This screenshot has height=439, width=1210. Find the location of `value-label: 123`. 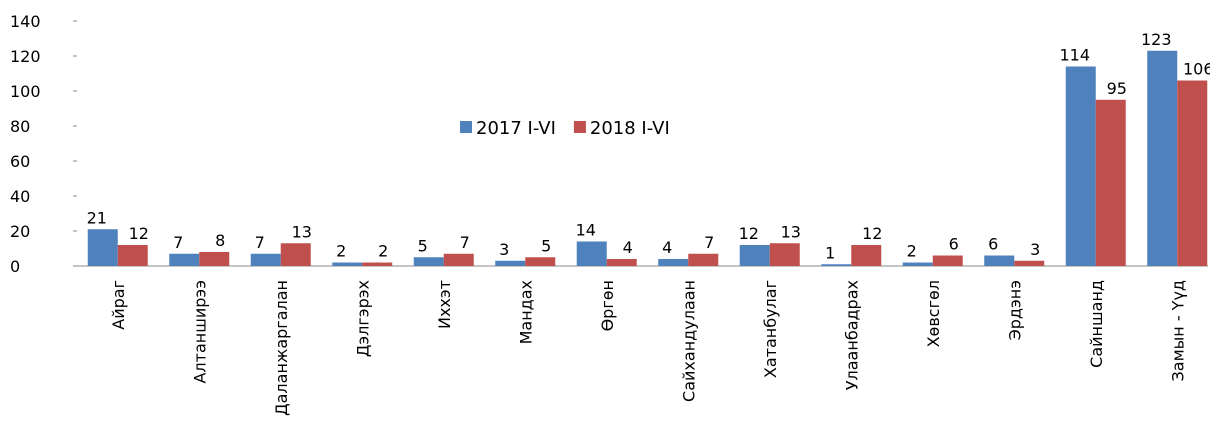

value-label: 123 is located at coordinates (1156, 39).